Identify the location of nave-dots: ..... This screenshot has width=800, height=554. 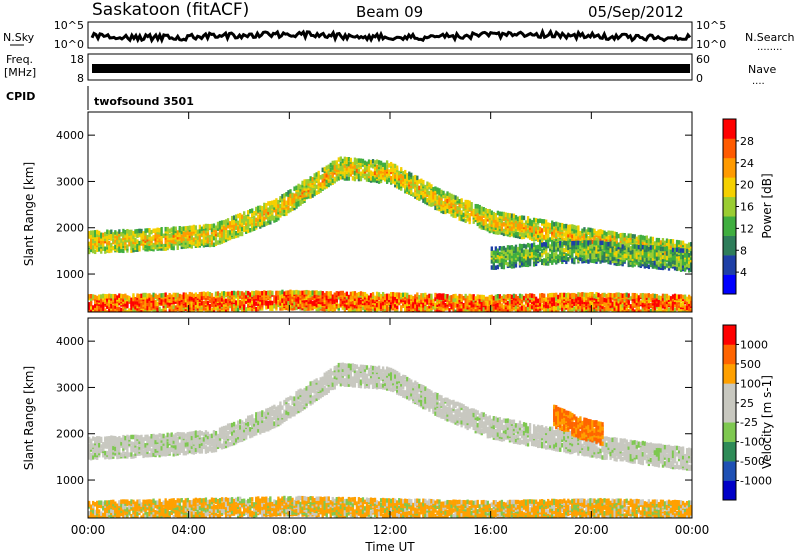
(758, 81).